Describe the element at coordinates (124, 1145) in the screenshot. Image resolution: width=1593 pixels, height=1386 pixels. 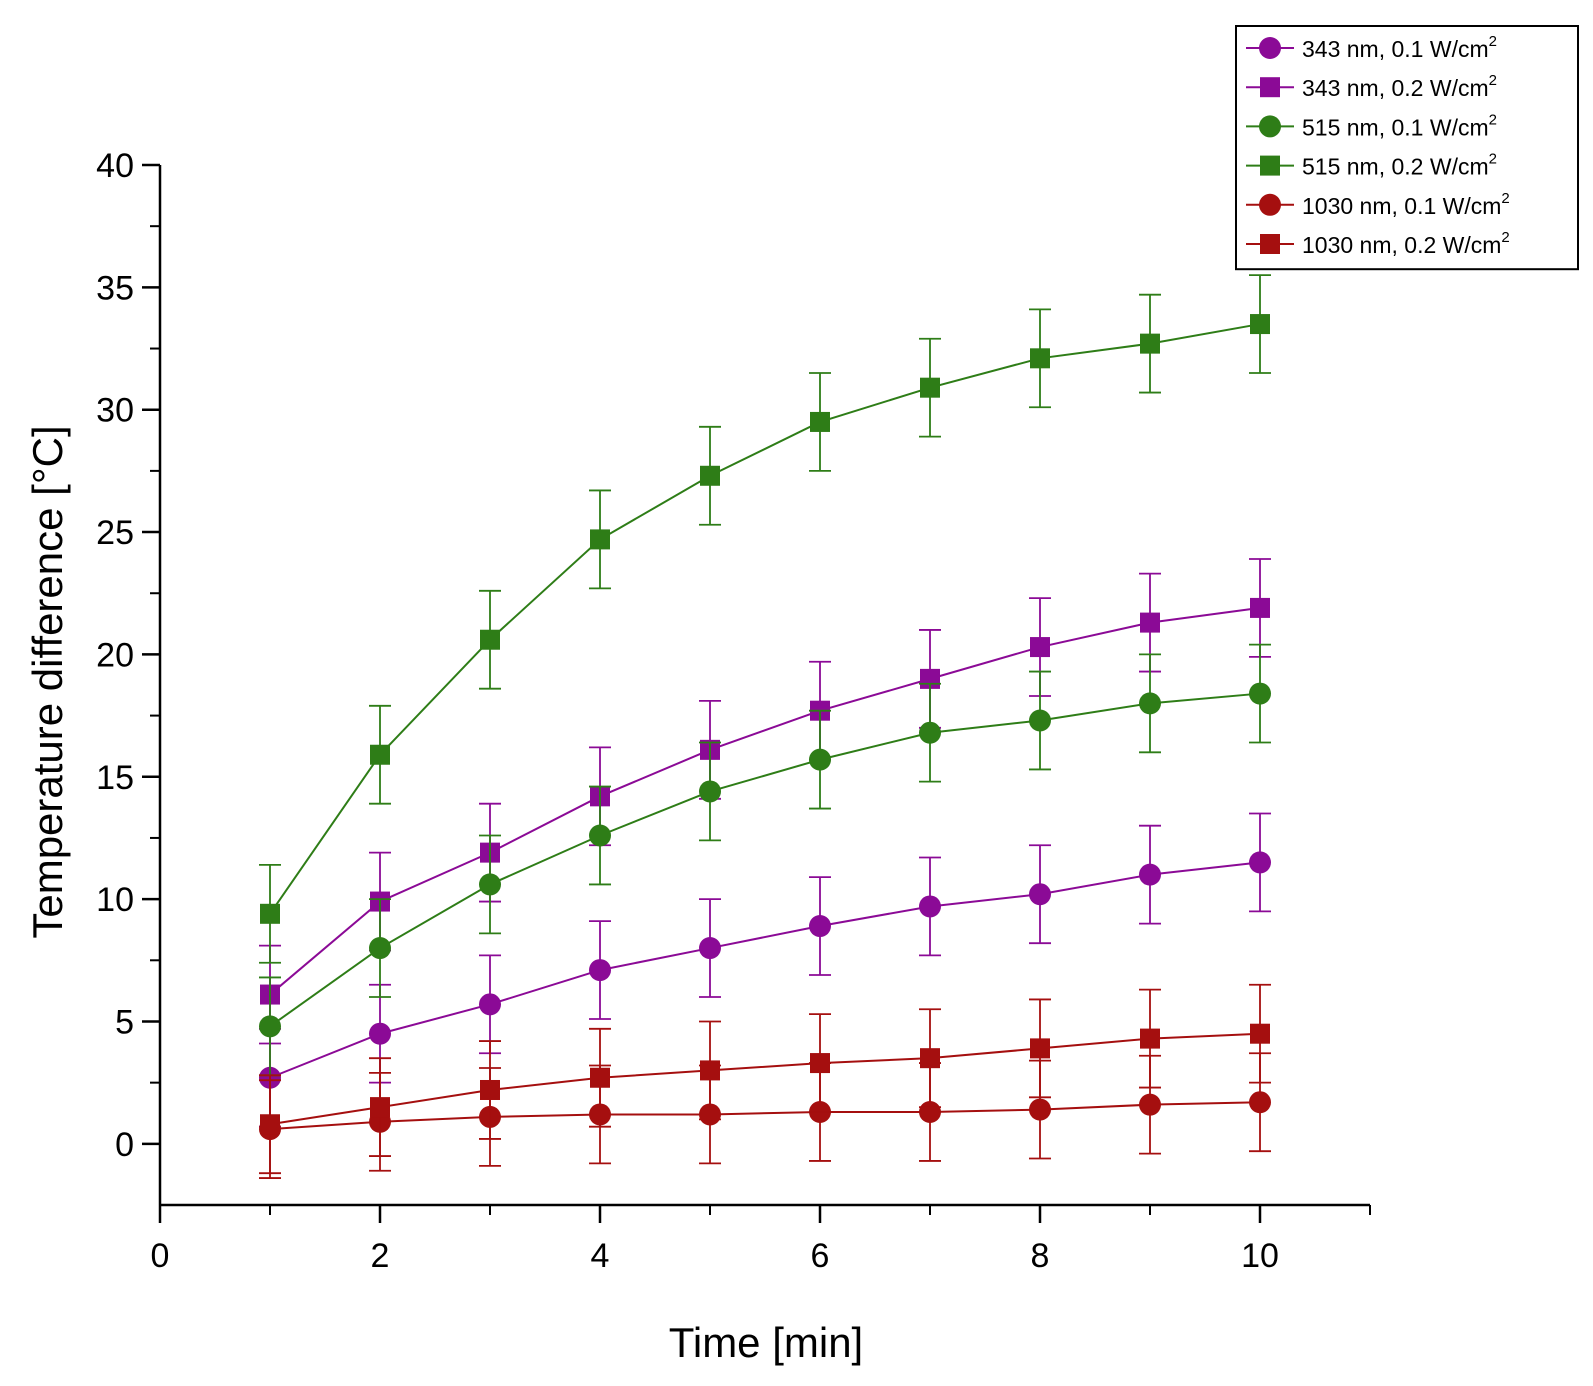
I see `y-tick-label: 0` at that location.